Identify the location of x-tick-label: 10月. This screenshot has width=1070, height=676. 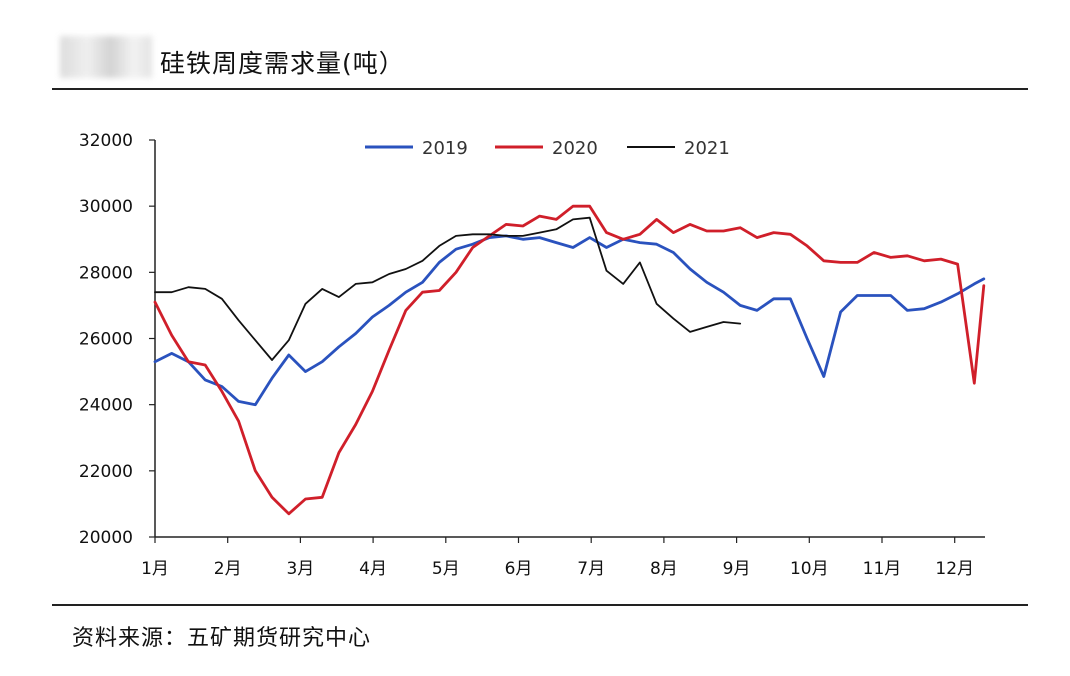
(809, 569).